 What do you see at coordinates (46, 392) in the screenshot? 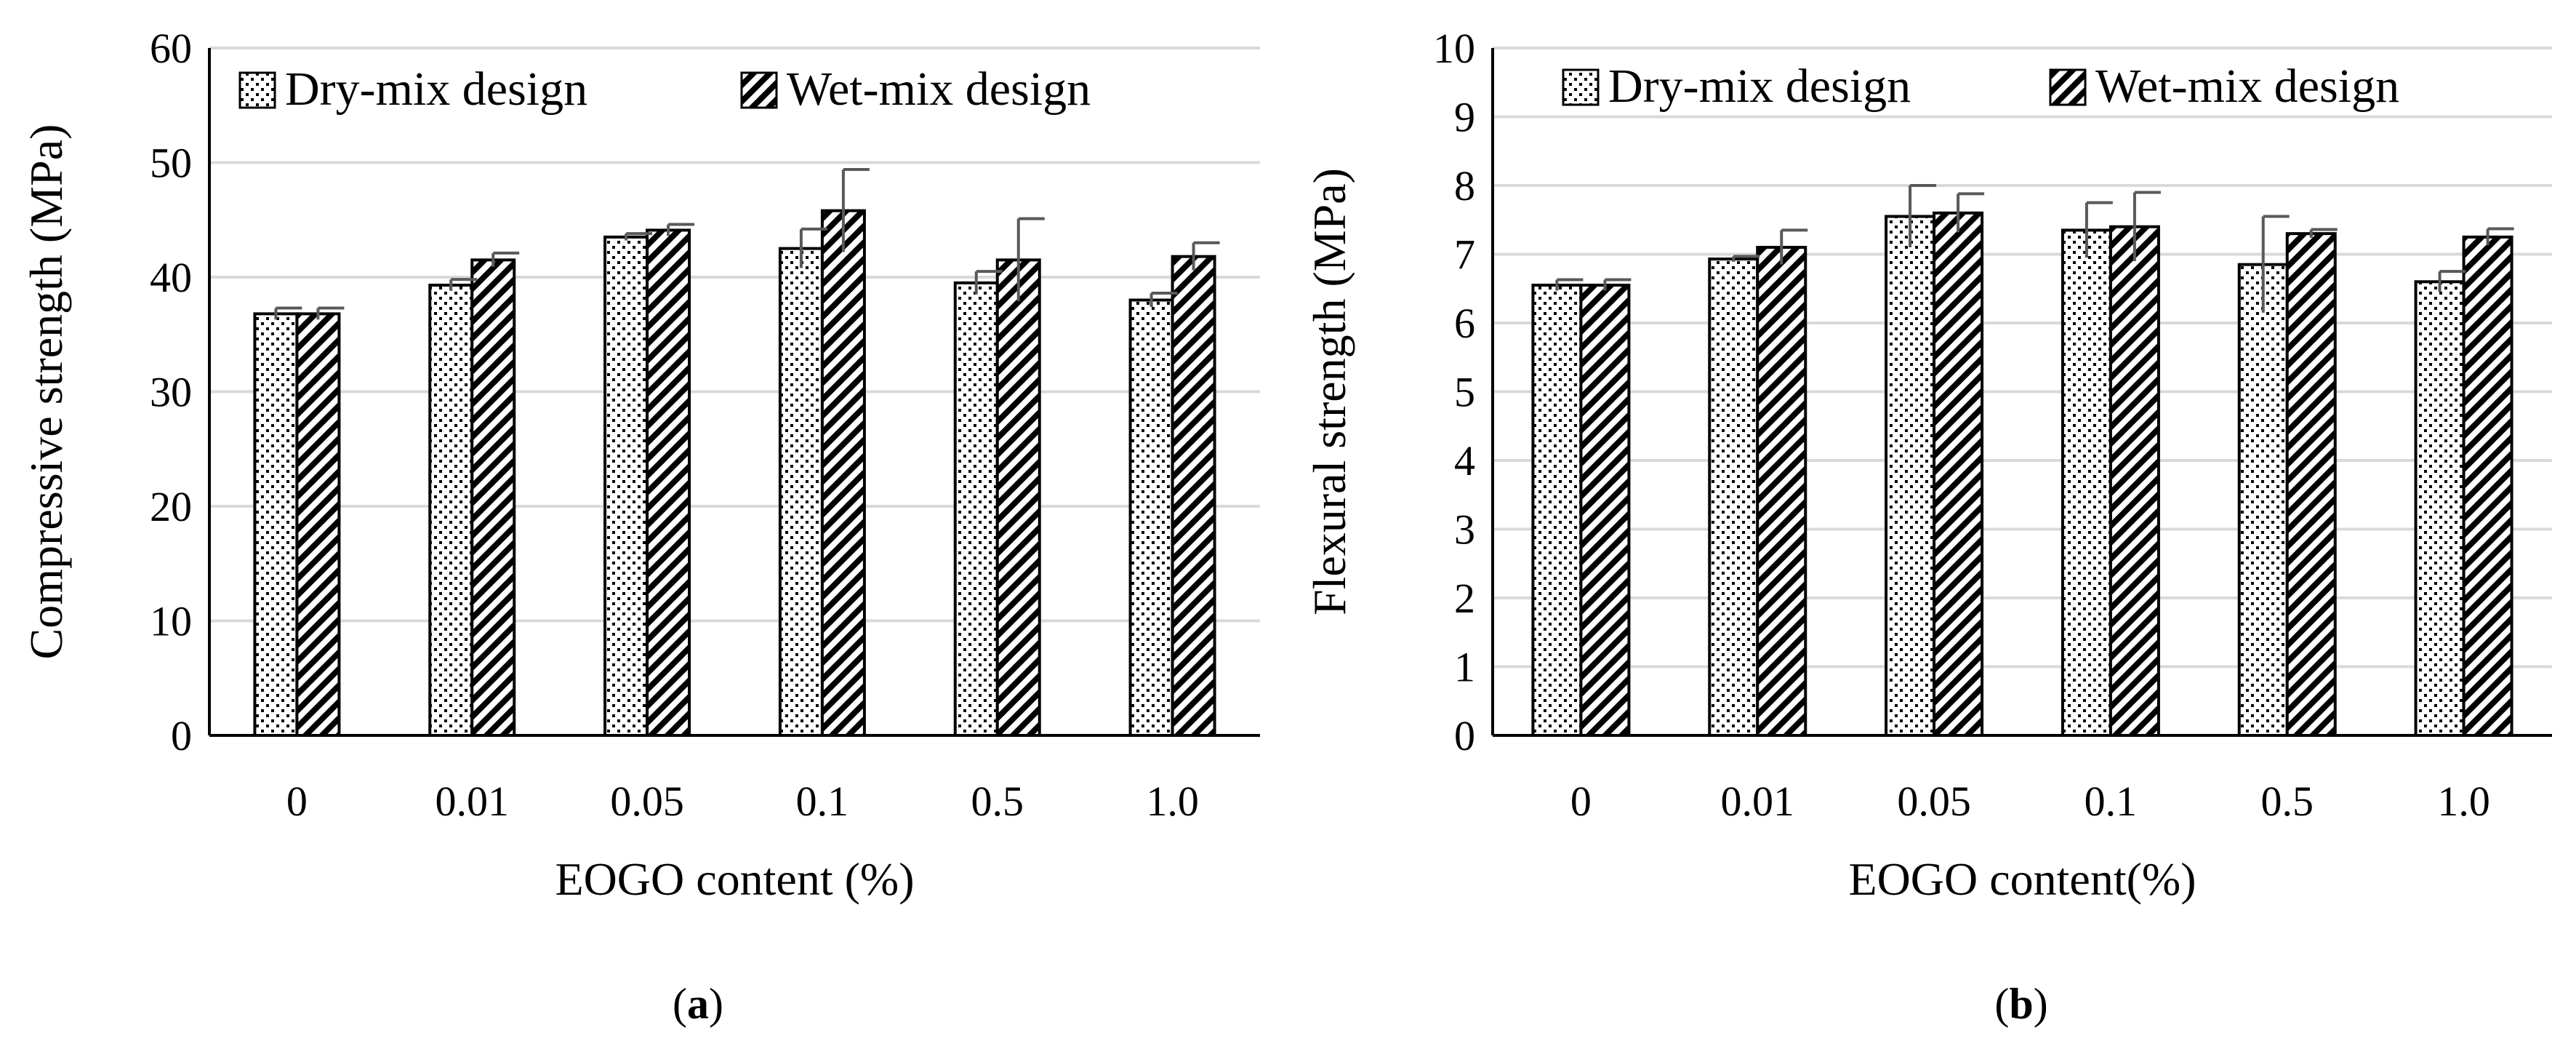
I see `y-axis-title-a: Compressive strength (MPa)` at bounding box center [46, 392].